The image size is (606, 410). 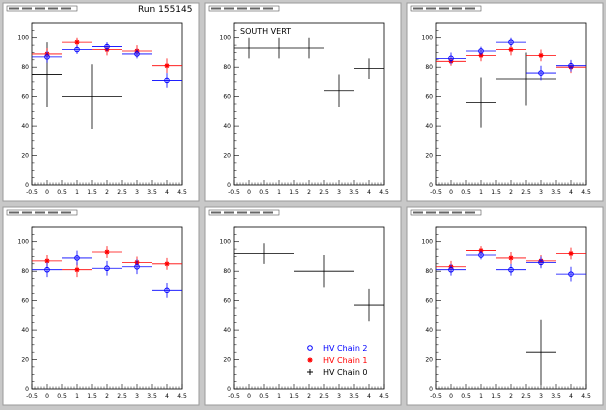 What do you see at coordinates (345, 372) in the screenshot?
I see `legend-label: HV Chain 0` at bounding box center [345, 372].